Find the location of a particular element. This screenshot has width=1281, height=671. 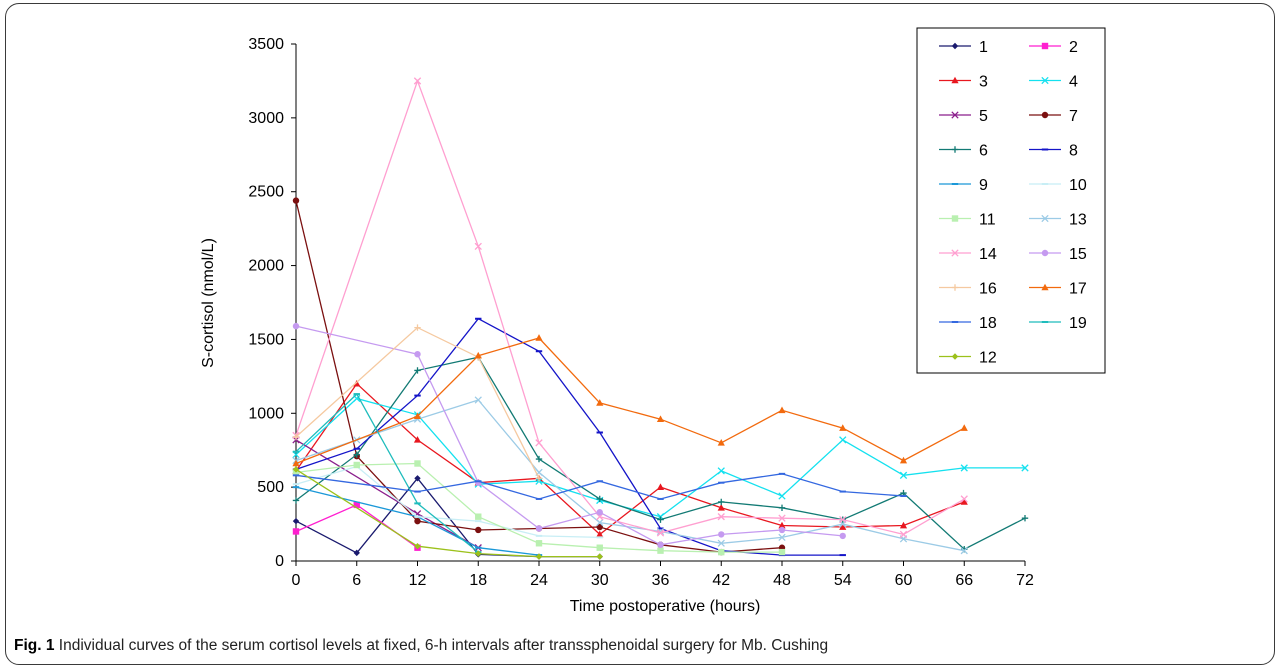

legend-label: 14 is located at coordinates (988, 254).